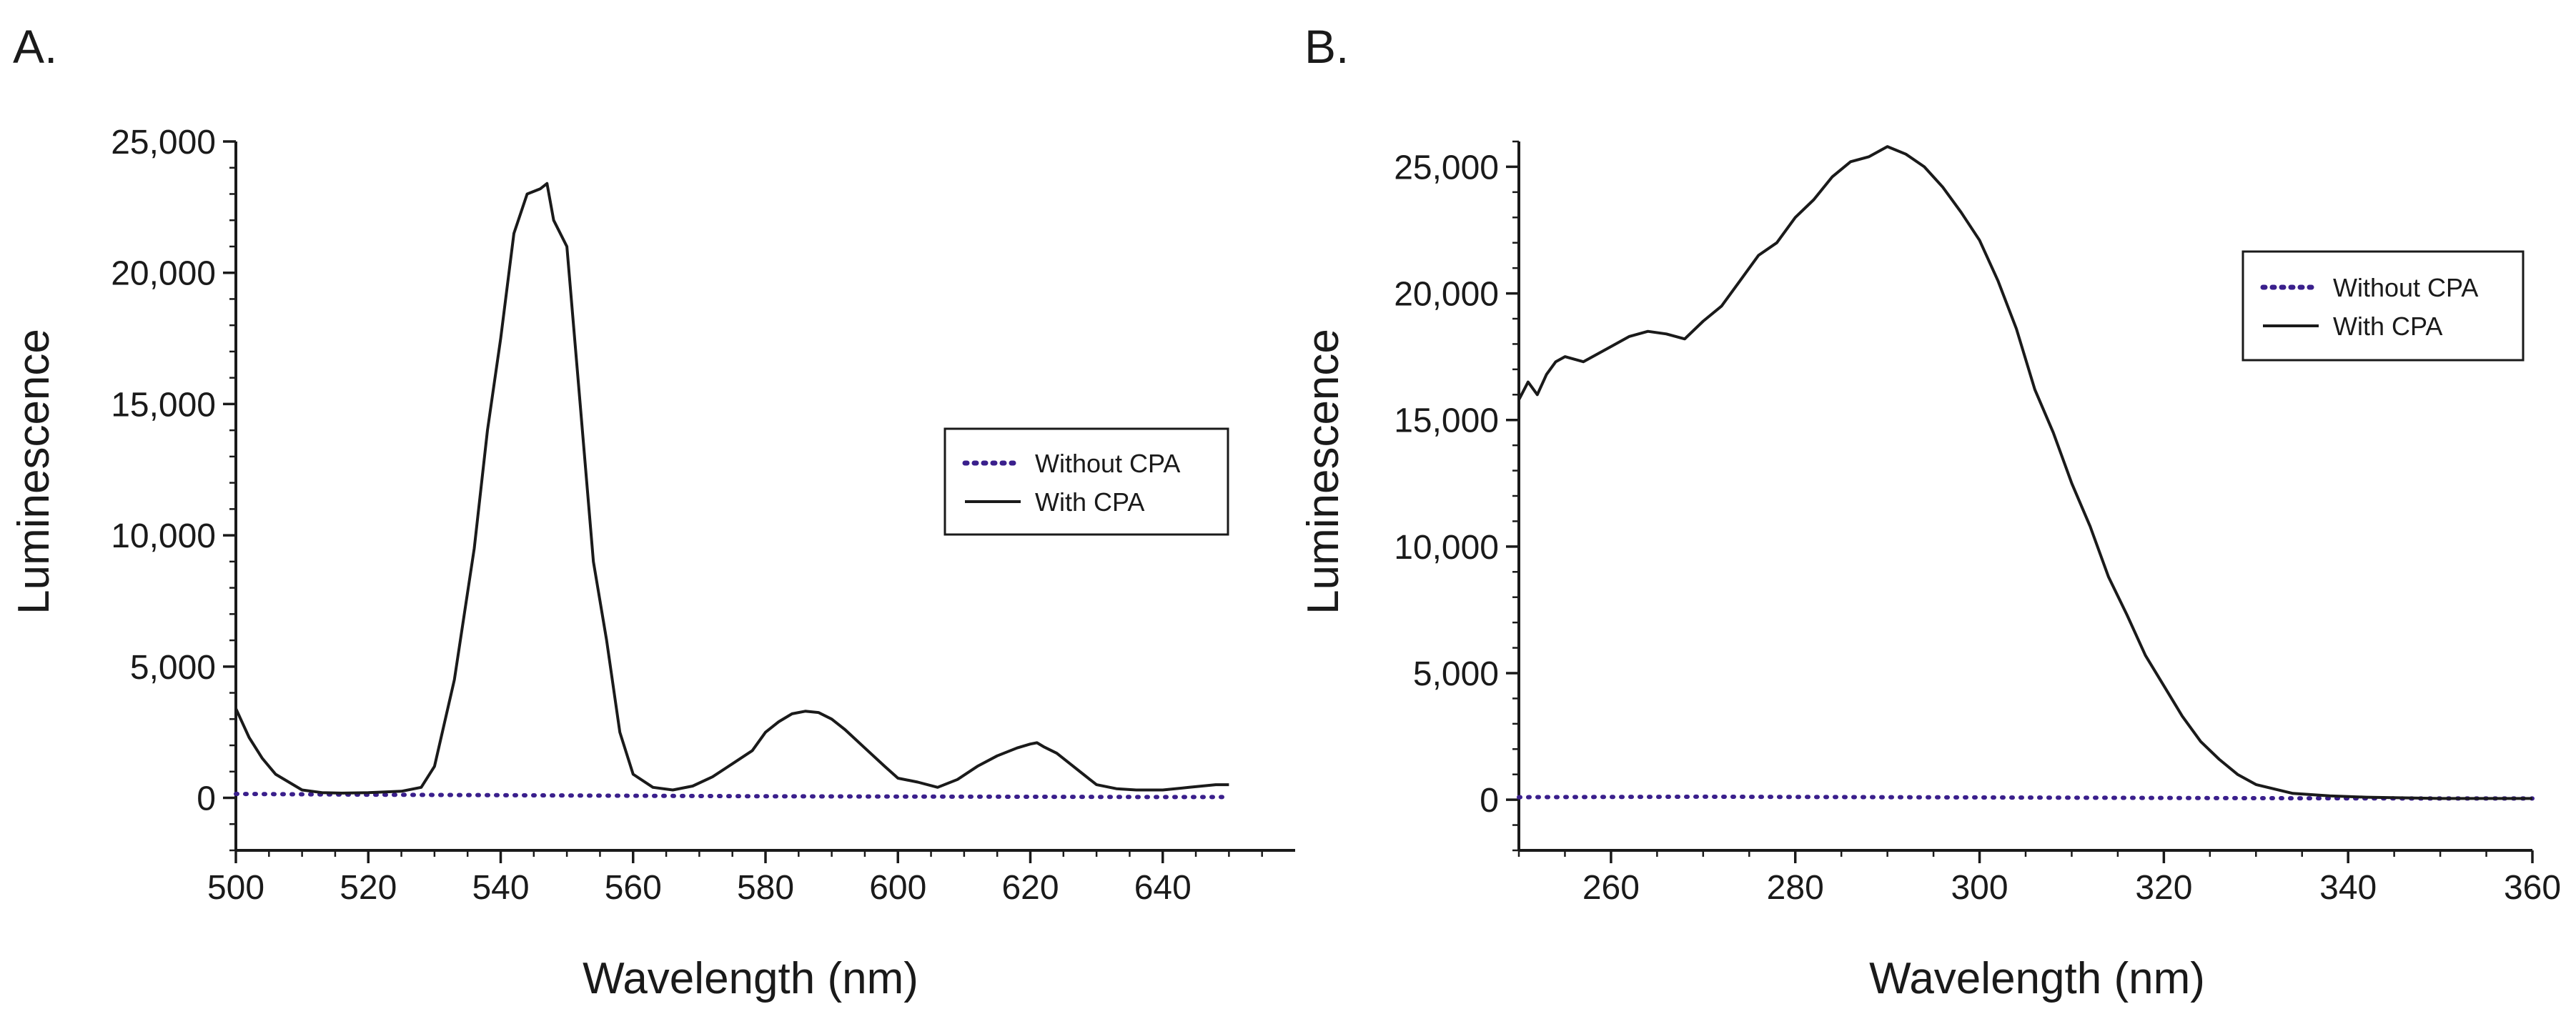  What do you see at coordinates (2406, 287) in the screenshot?
I see `legend-label-without-b: Without CPA` at bounding box center [2406, 287].